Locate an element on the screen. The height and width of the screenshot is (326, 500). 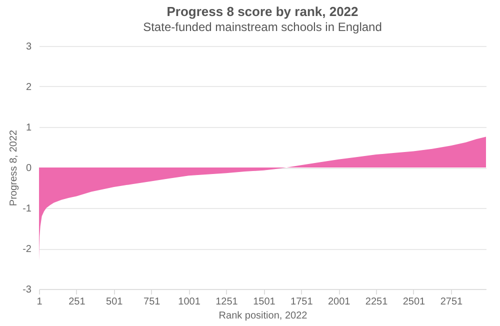
x-tick-label: 2751 is located at coordinates (452, 302).